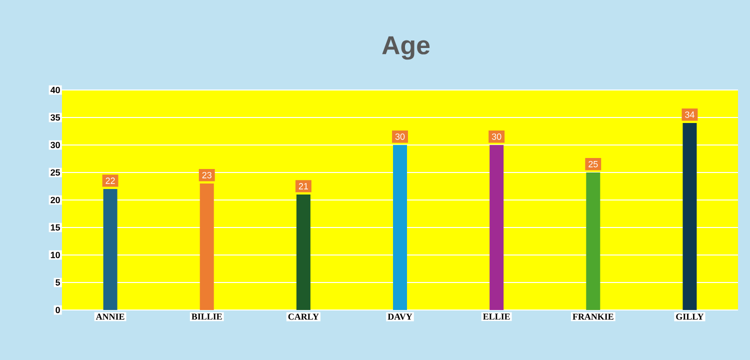  What do you see at coordinates (593, 164) in the screenshot?
I see `data-label: 25` at bounding box center [593, 164].